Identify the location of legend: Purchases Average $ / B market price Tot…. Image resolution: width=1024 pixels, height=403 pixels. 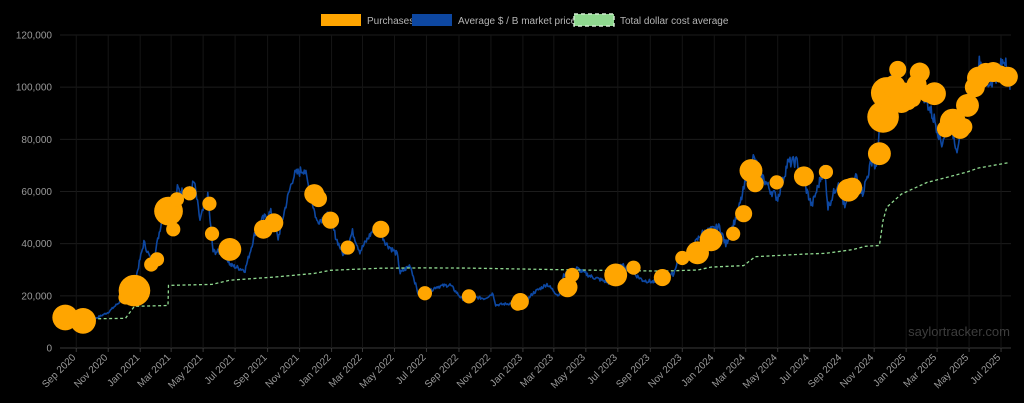
(525, 20).